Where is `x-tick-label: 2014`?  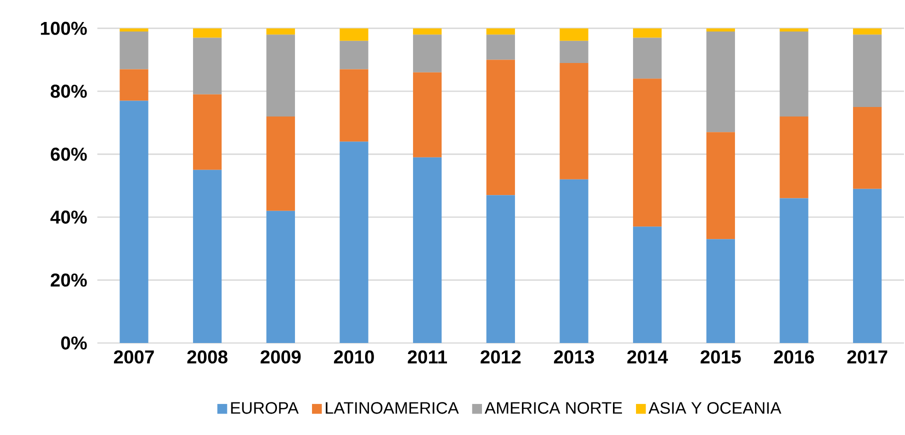 x-tick-label: 2014 is located at coordinates (647, 357).